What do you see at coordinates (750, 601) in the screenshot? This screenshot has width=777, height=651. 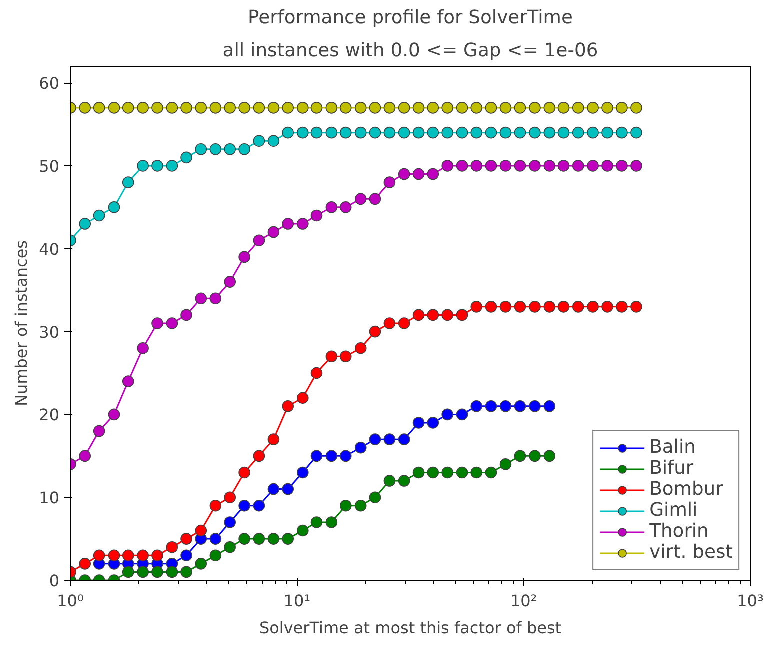 I see `x-tick-label: 10³` at bounding box center [750, 601].